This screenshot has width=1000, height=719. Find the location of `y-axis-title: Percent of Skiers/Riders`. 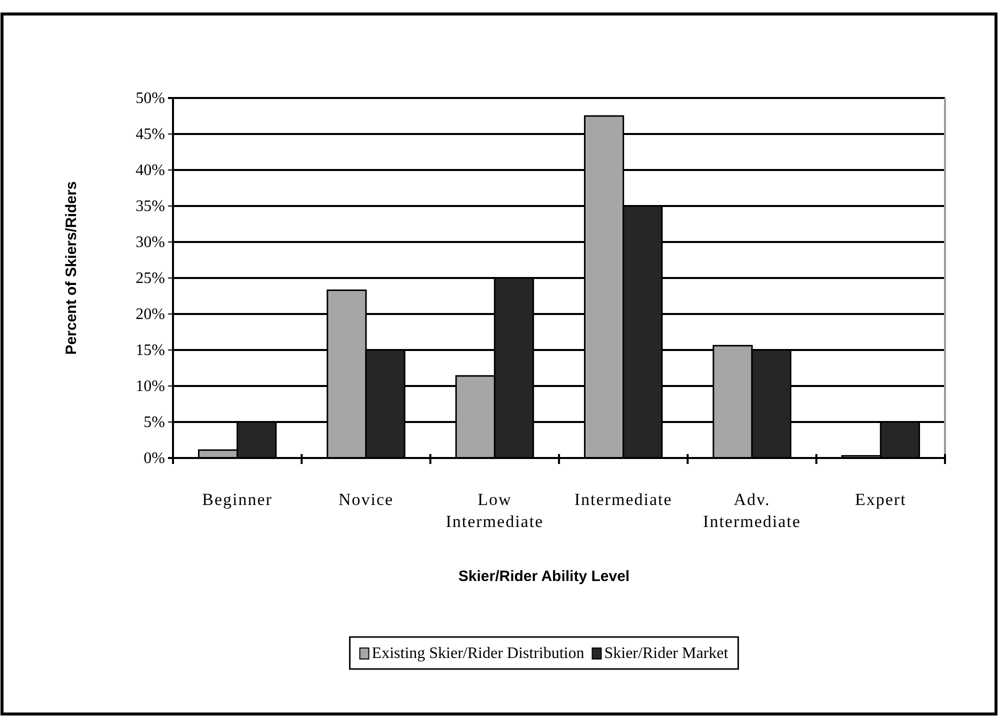

y-axis-title: Percent of Skiers/Riders is located at coordinates (71, 268).